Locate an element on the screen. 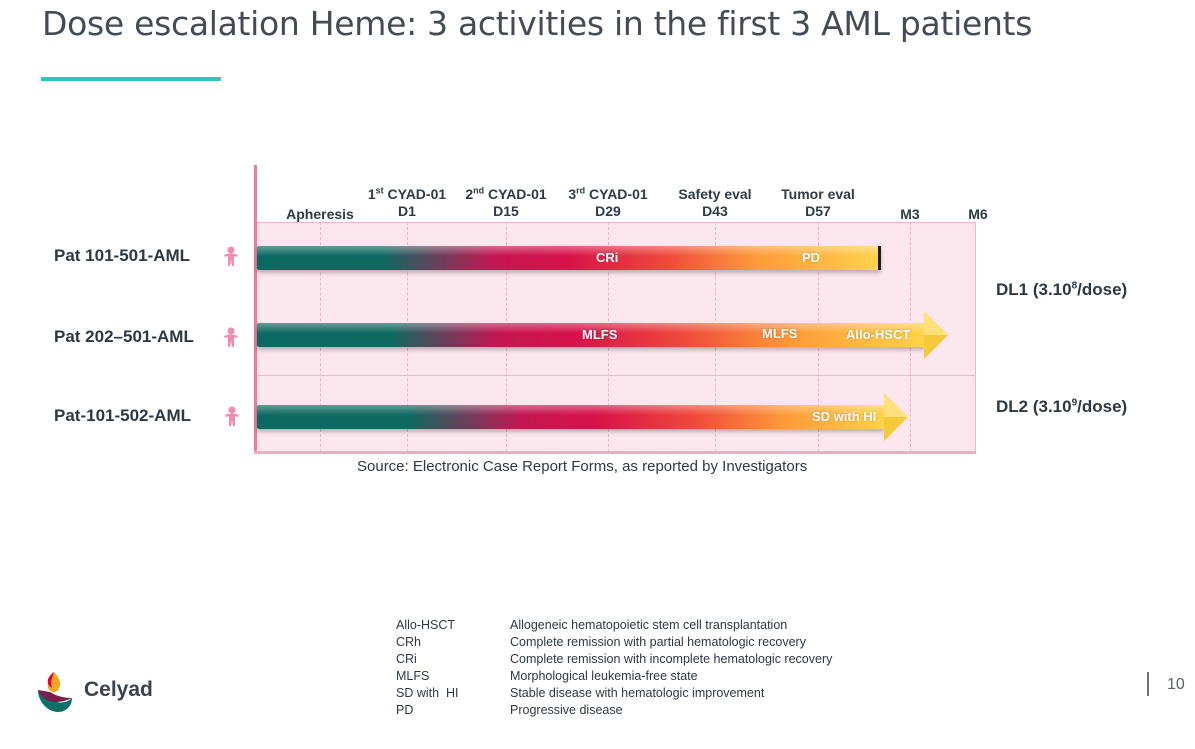 The image size is (1195, 749). page-number-separator is located at coordinates (1148, 684).